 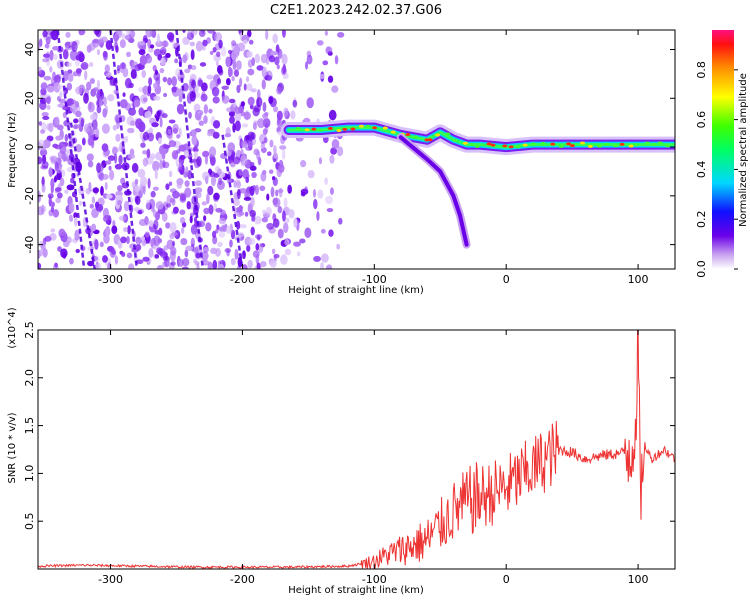 What do you see at coordinates (29, 98) in the screenshot?
I see `y-tick-label: 20` at bounding box center [29, 98].